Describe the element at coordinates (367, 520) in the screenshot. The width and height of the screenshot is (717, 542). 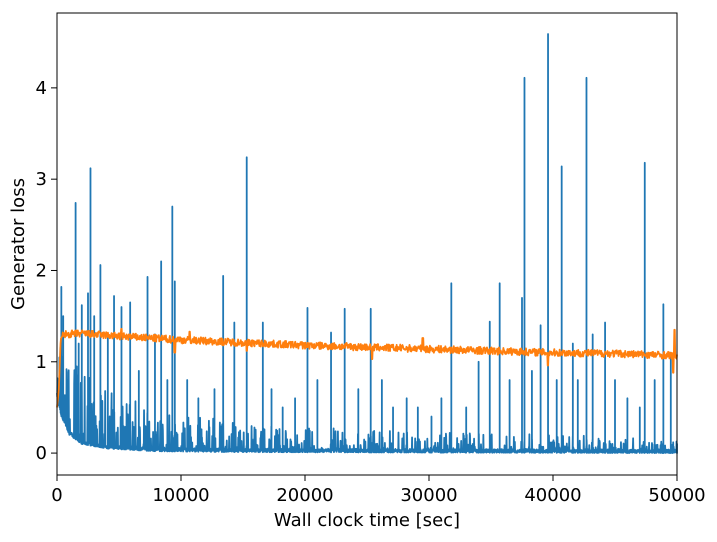
I see `x-axis-label: Wall clock time [sec]` at that location.